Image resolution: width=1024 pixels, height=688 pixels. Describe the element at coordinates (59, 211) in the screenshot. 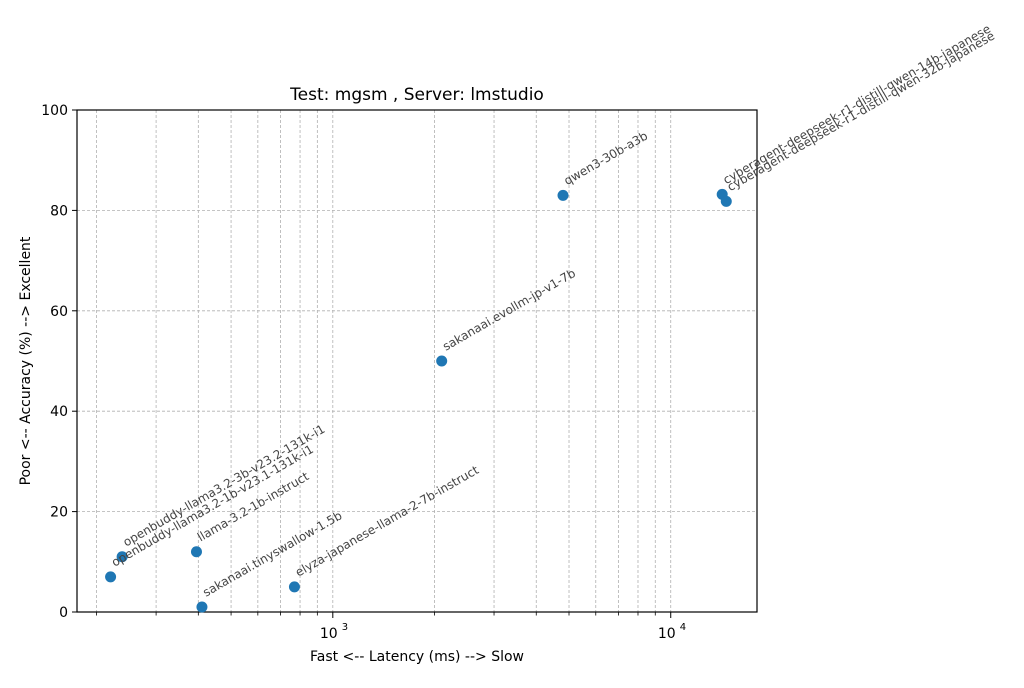

I see `y-tick-label: 80` at that location.